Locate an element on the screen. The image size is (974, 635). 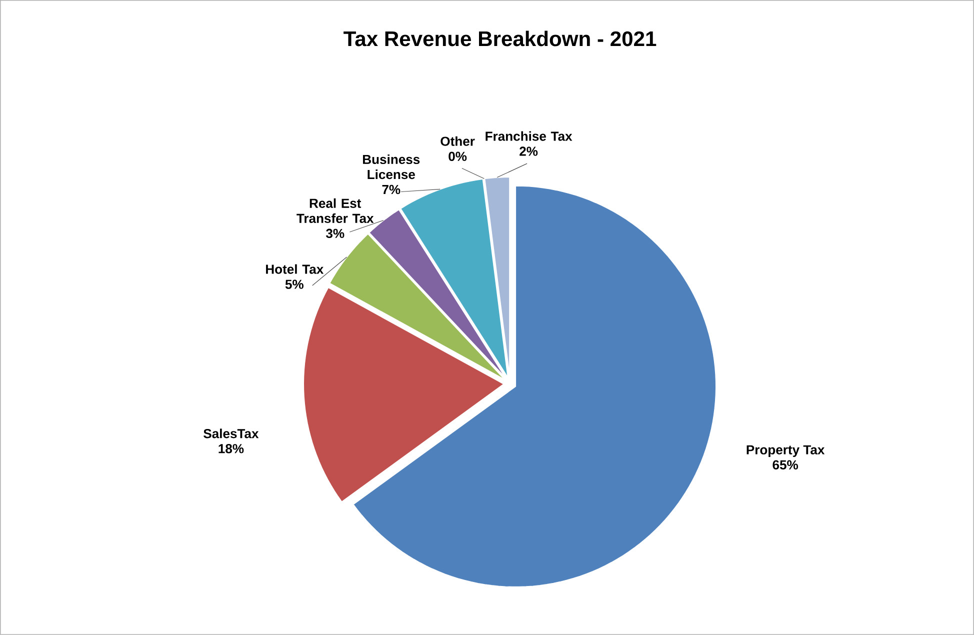
slice-label: Business License is located at coordinates (391, 167).